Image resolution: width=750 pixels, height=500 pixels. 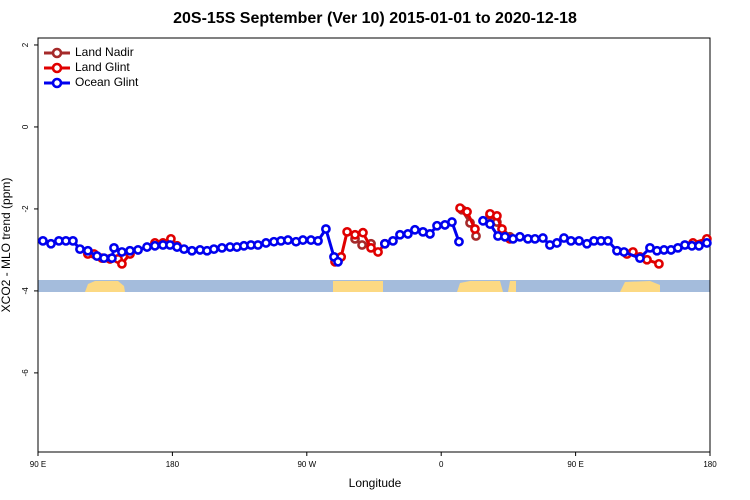 What do you see at coordinates (107, 82) in the screenshot?
I see `legend-label: Ocean Glint` at bounding box center [107, 82].